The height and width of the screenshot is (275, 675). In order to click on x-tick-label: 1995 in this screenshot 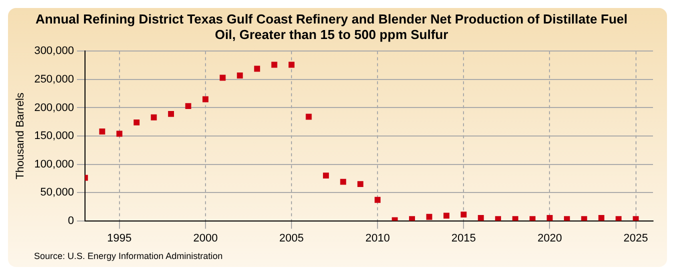, I will do `click(119, 238)`.